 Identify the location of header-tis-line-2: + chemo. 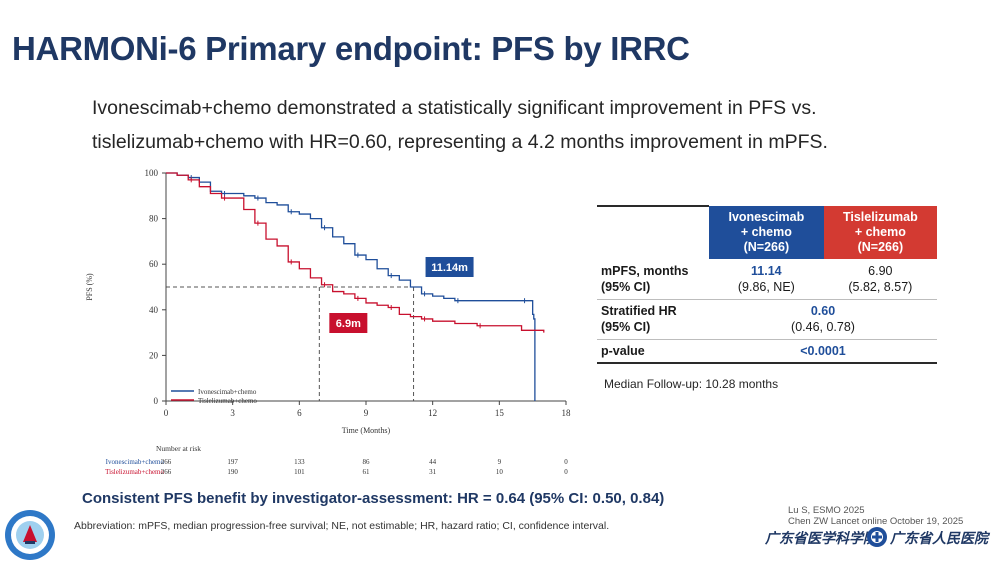
(880, 232).